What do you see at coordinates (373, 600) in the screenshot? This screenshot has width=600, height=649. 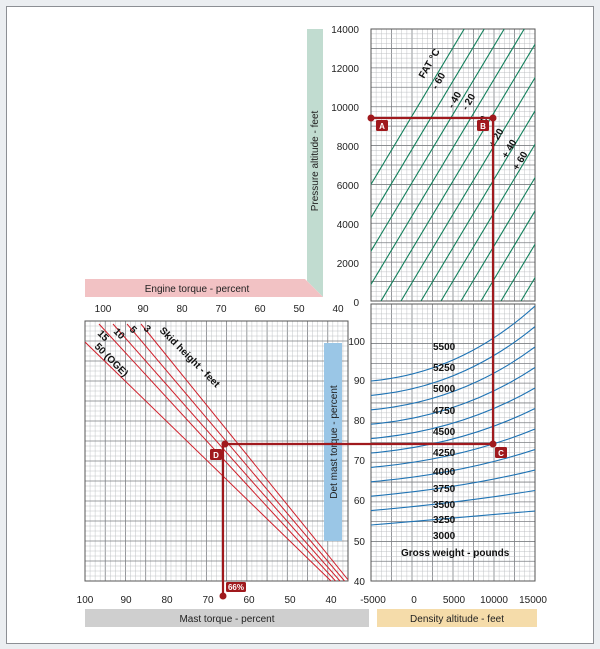 I see `da-tick: -5000` at bounding box center [373, 600].